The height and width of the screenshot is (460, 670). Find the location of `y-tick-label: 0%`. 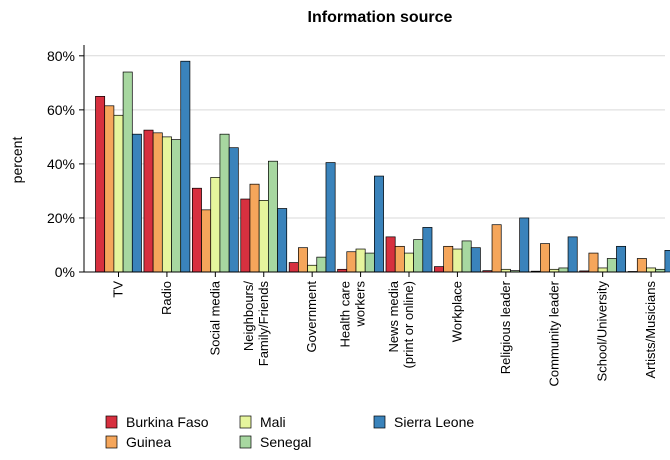

y-tick-label: 0% is located at coordinates (65, 272).